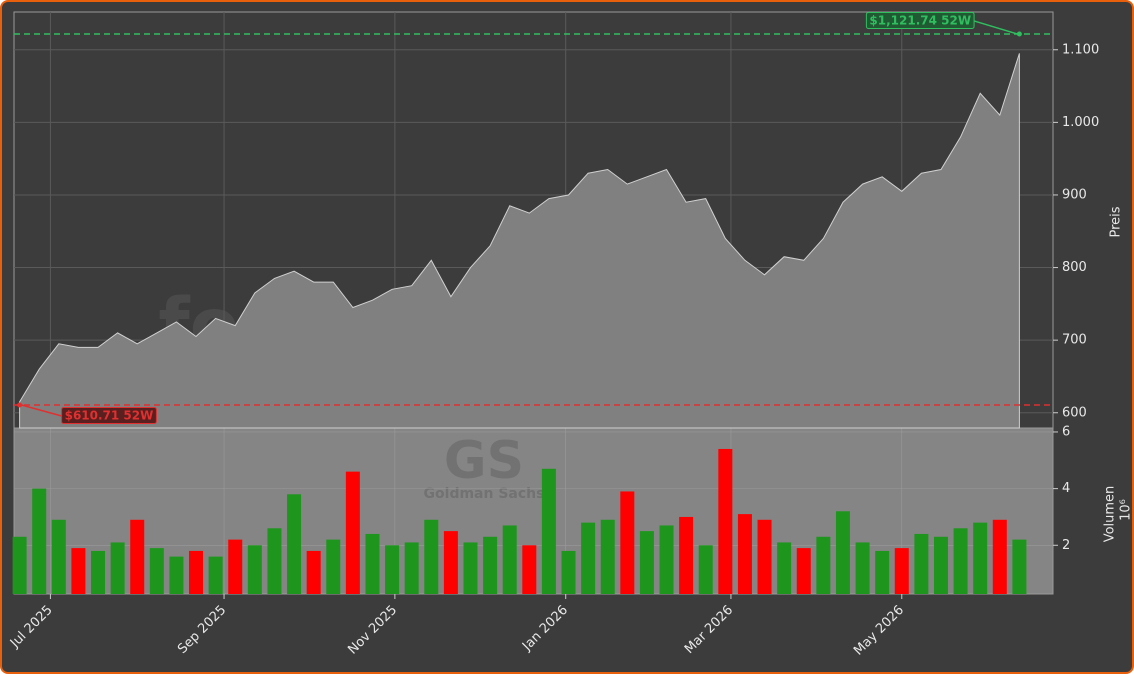 Image resolution: width=1134 pixels, height=674 pixels. What do you see at coordinates (1074, 194) in the screenshot?
I see `y-tick-label: 900` at bounding box center [1074, 194].